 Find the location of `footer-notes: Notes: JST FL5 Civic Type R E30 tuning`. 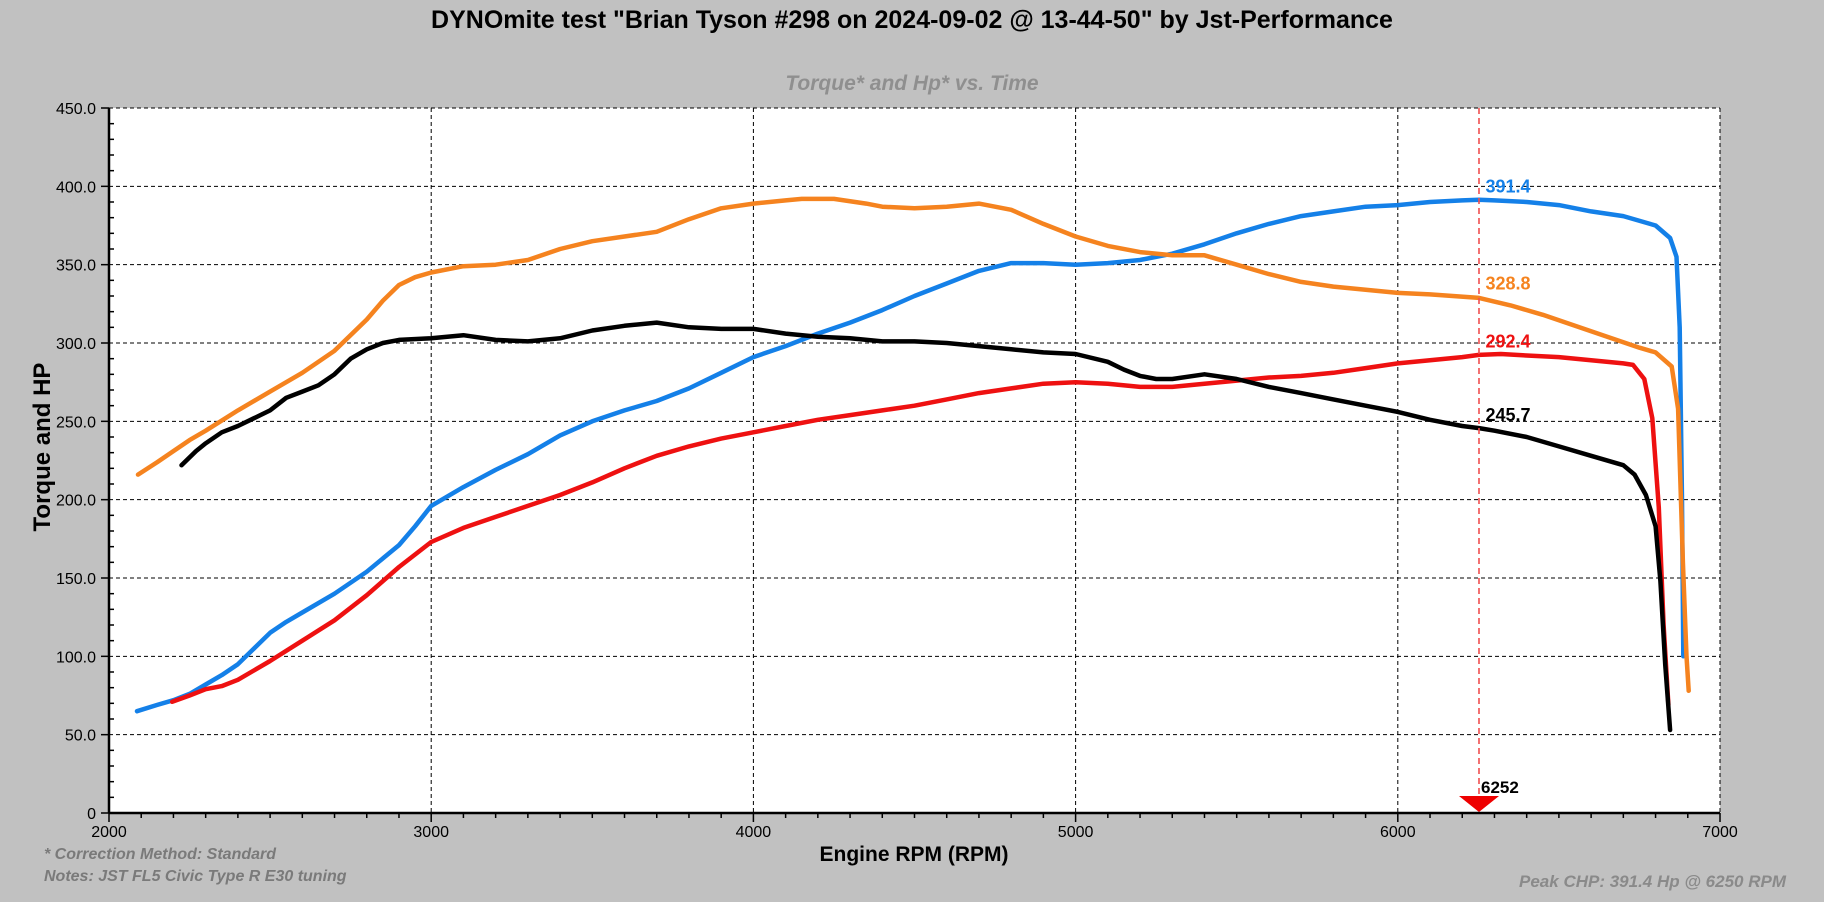

footer-notes: Notes: JST FL5 Civic Type R E30 tuning is located at coordinates (195, 876).